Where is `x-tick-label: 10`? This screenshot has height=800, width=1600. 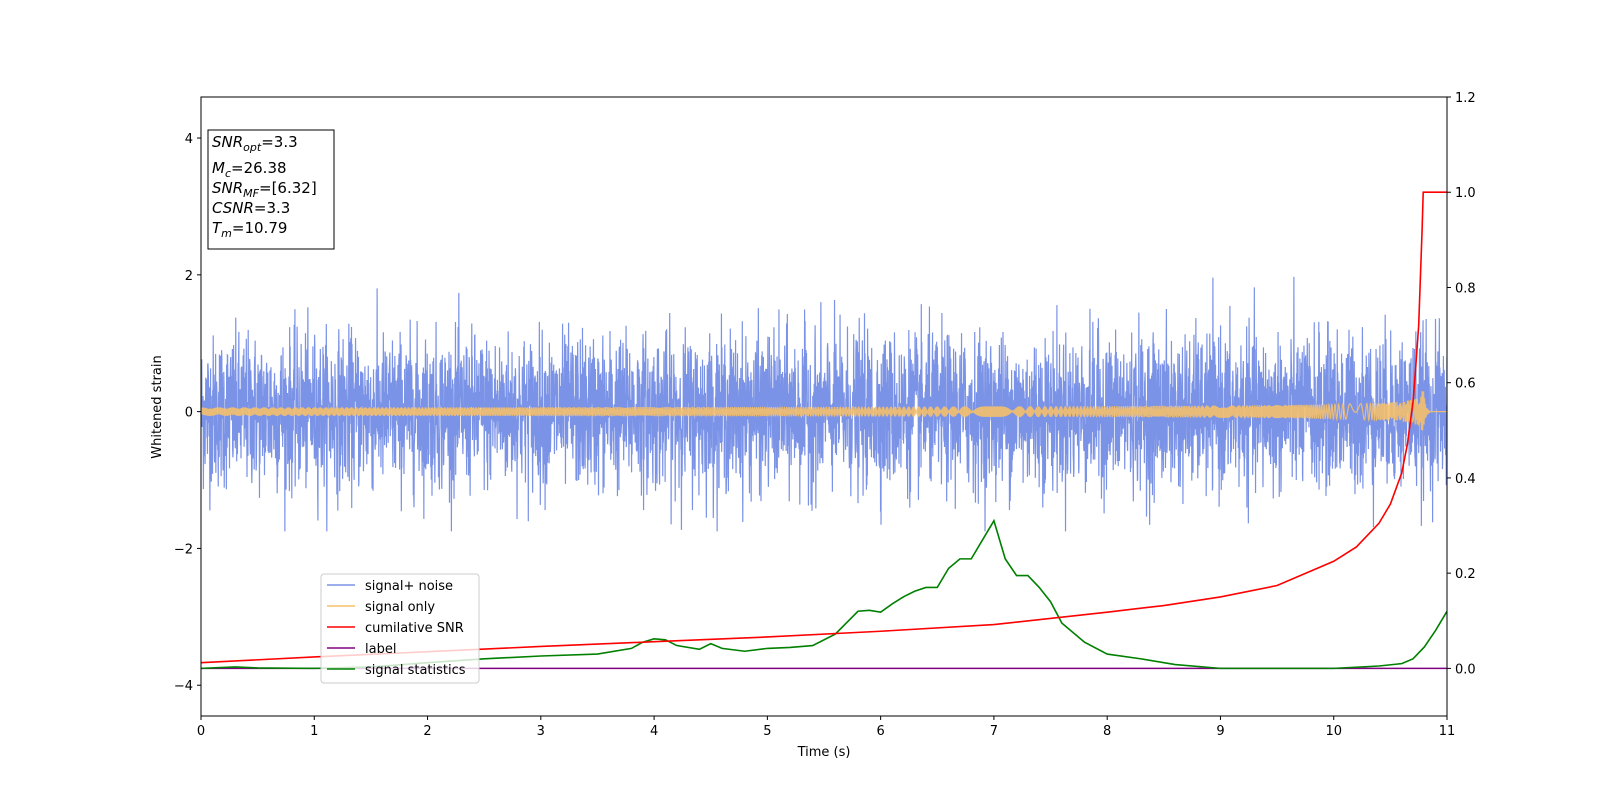 x-tick-label: 10 is located at coordinates (1333, 731).